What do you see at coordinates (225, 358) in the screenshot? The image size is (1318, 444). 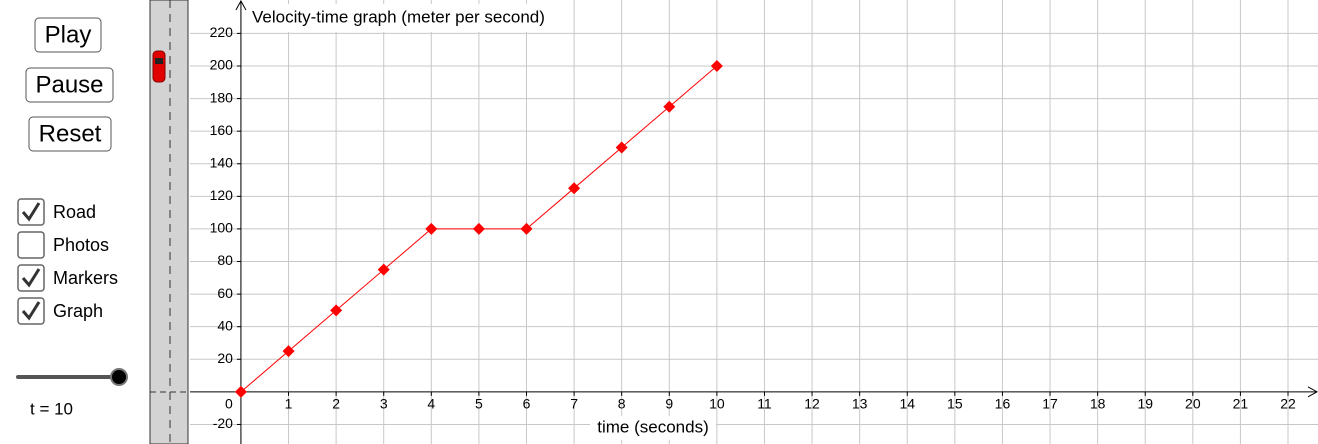 I see `y-tick-label: 20` at bounding box center [225, 358].